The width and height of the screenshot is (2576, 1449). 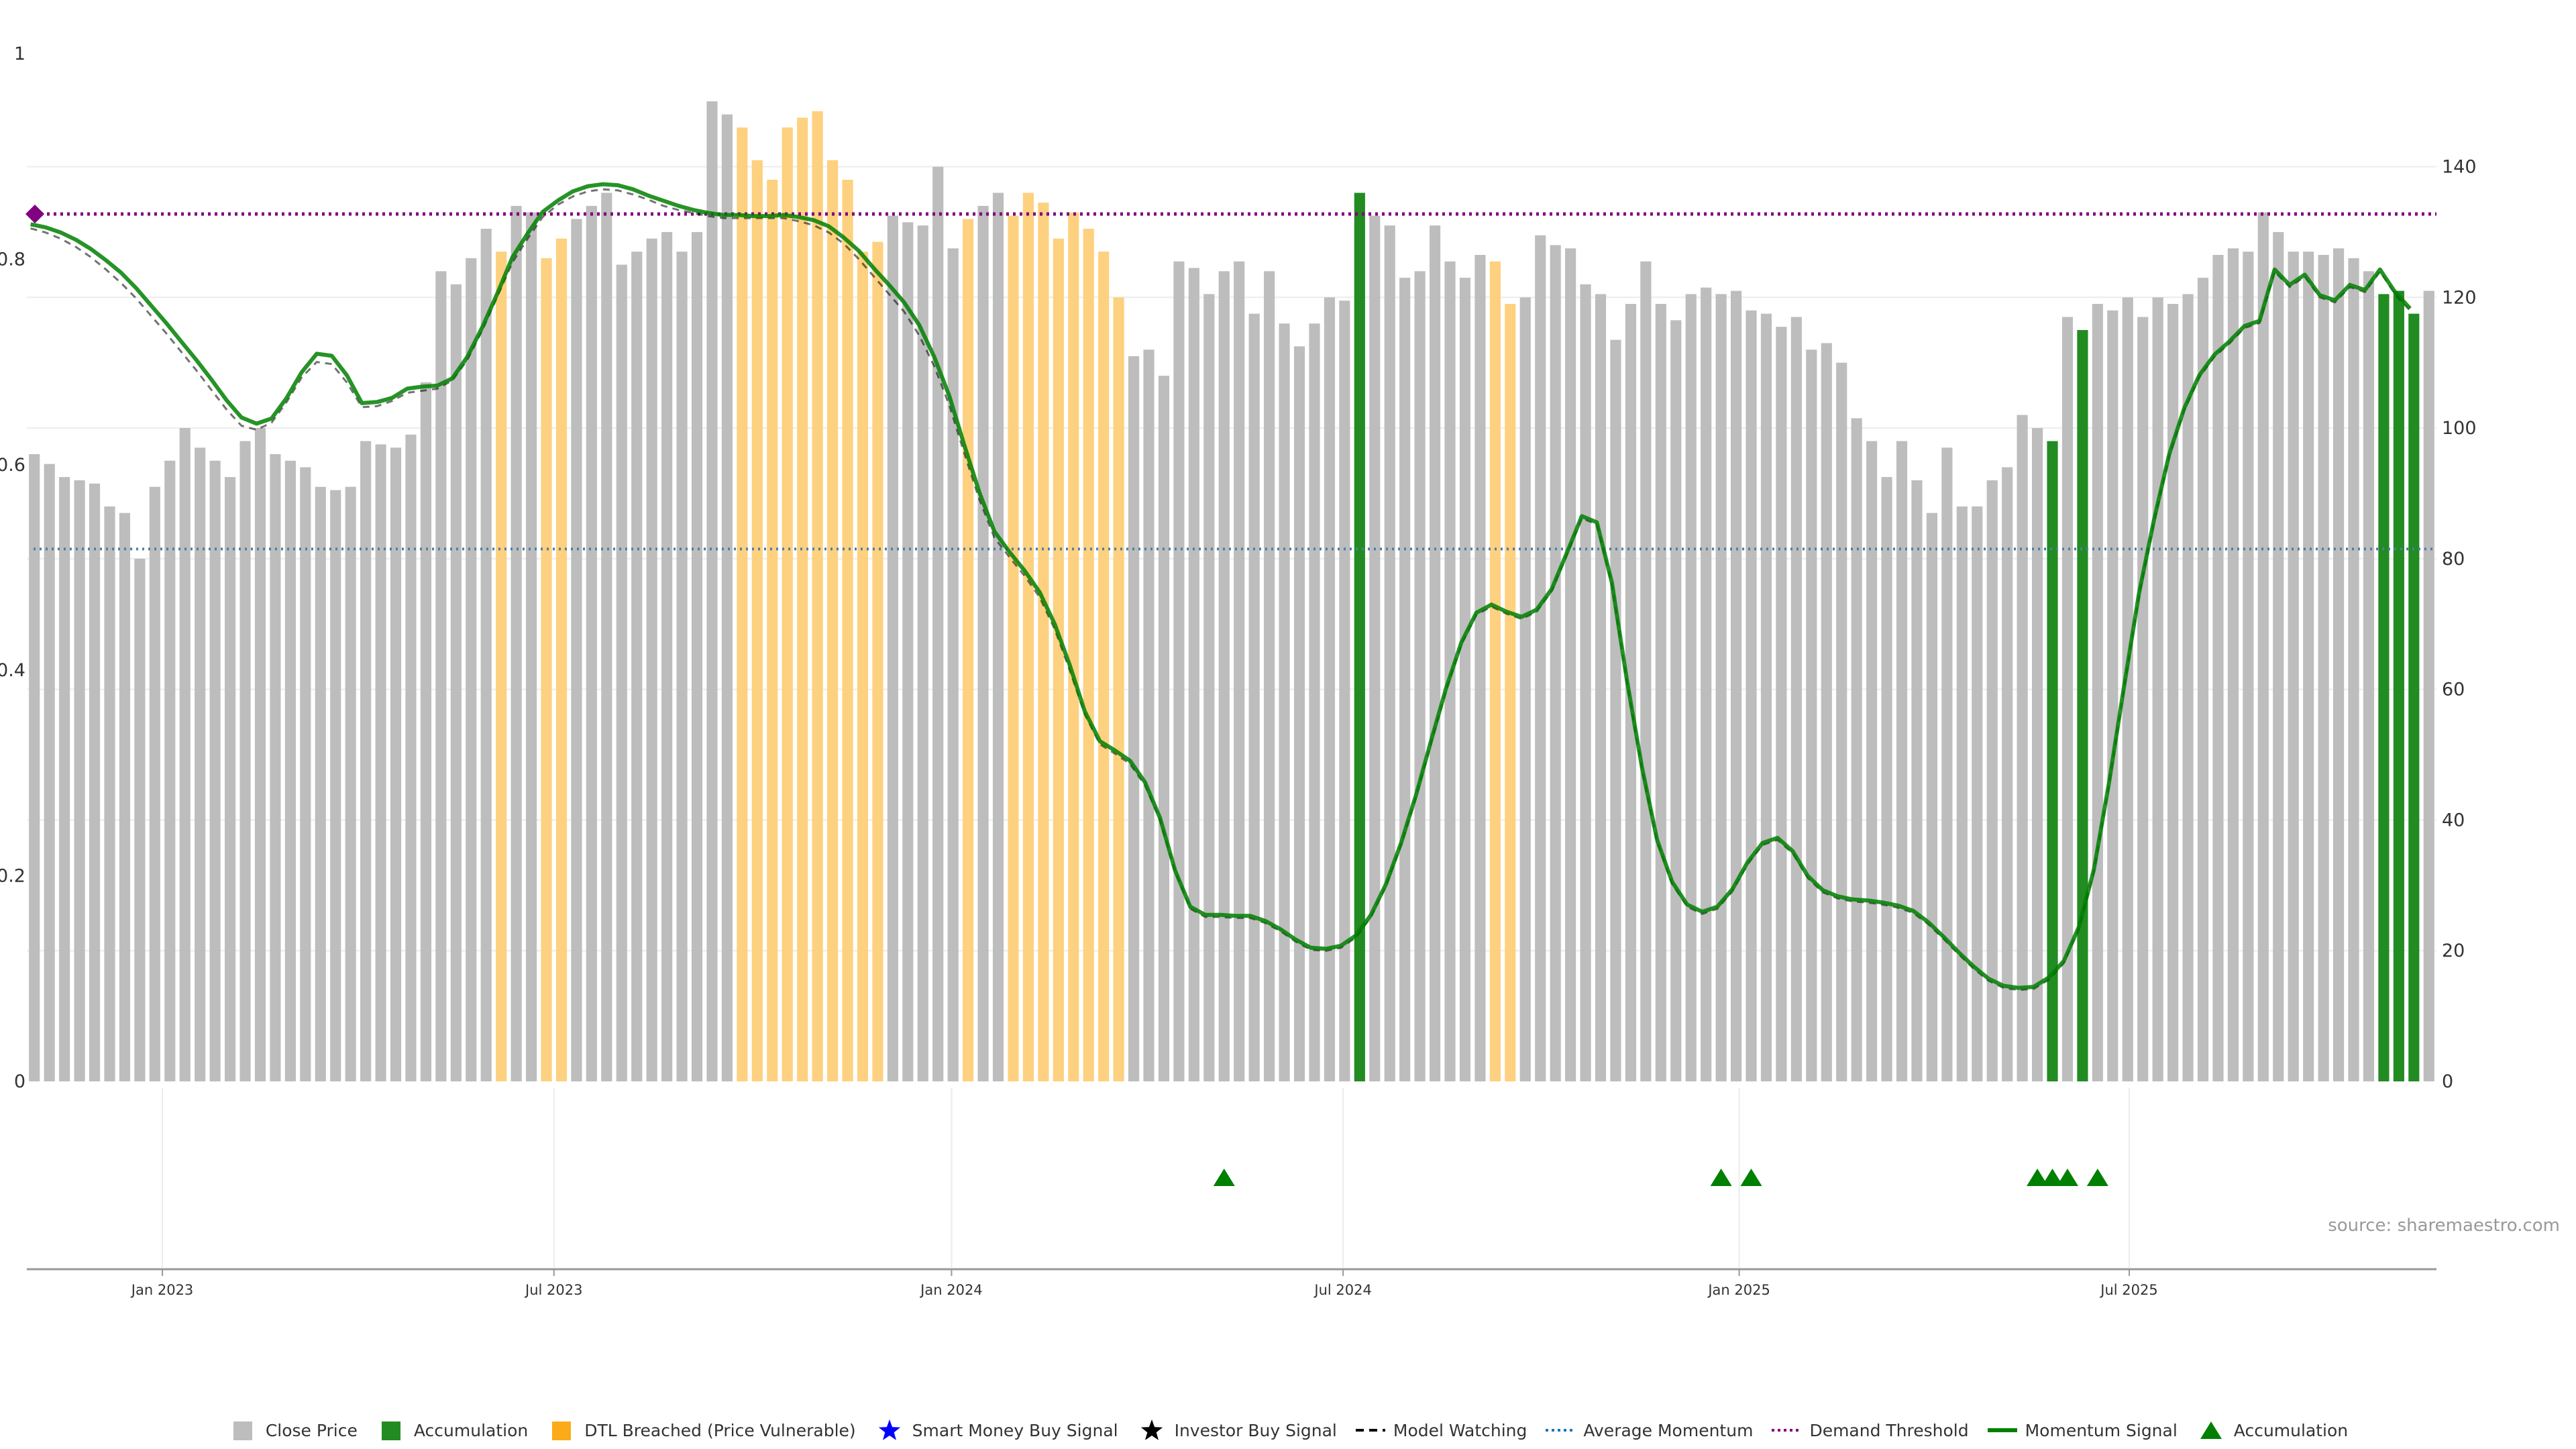 I want to click on legend-label: Momentum Signal, so click(x=2101, y=1430).